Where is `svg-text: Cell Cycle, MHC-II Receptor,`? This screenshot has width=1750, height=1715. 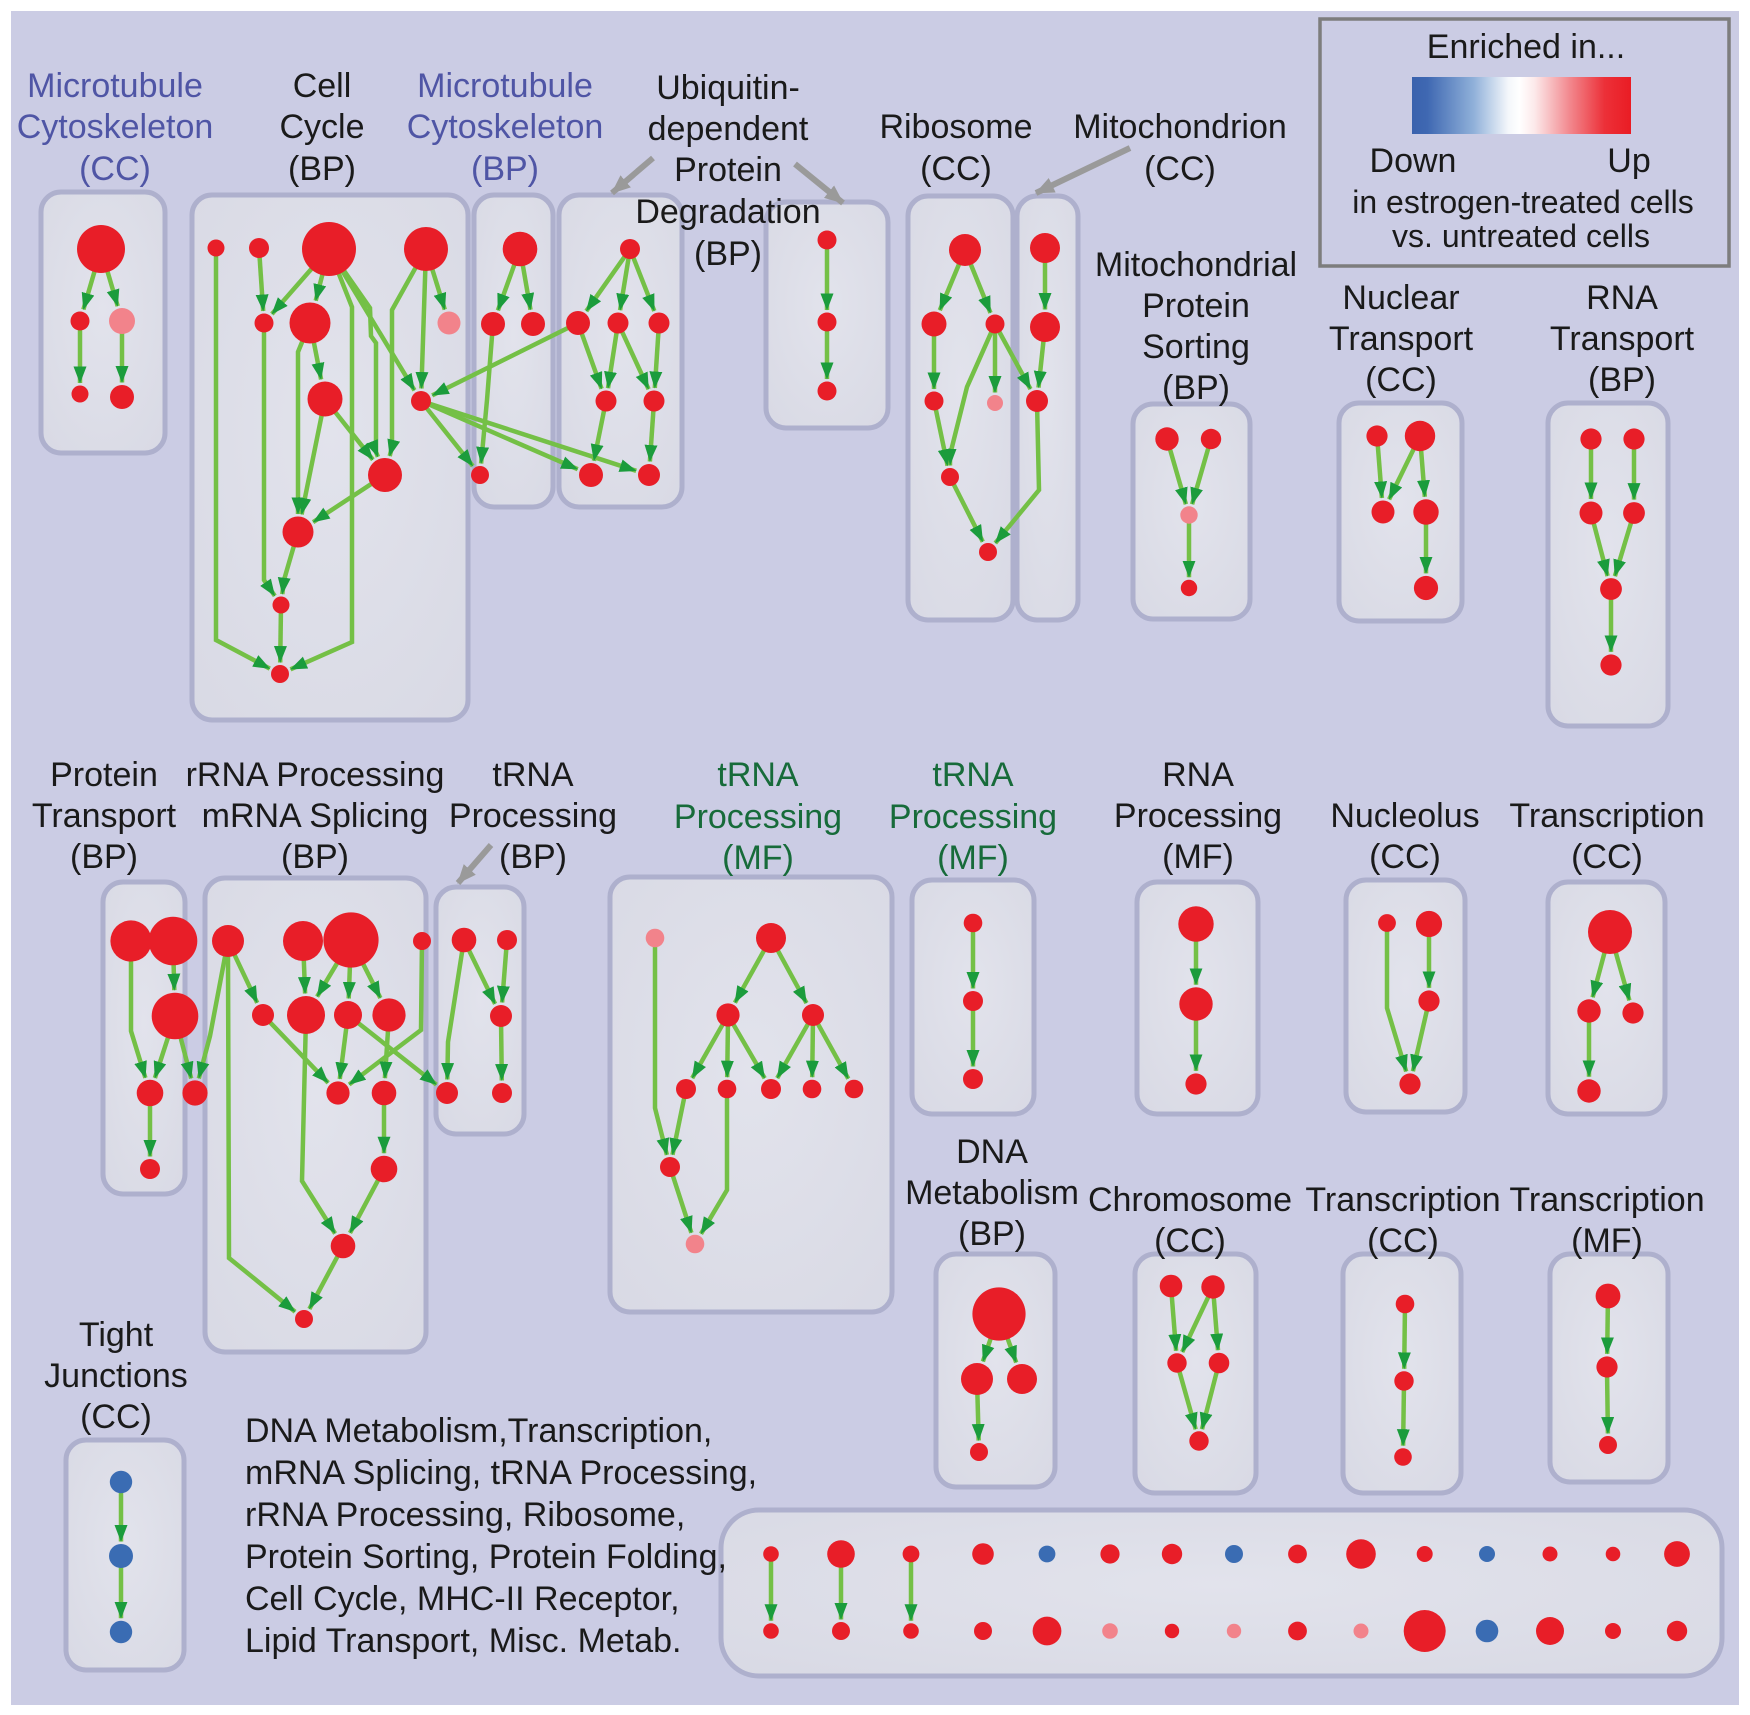 svg-text: Cell Cycle, MHC-II Receptor, is located at coordinates (462, 1599).